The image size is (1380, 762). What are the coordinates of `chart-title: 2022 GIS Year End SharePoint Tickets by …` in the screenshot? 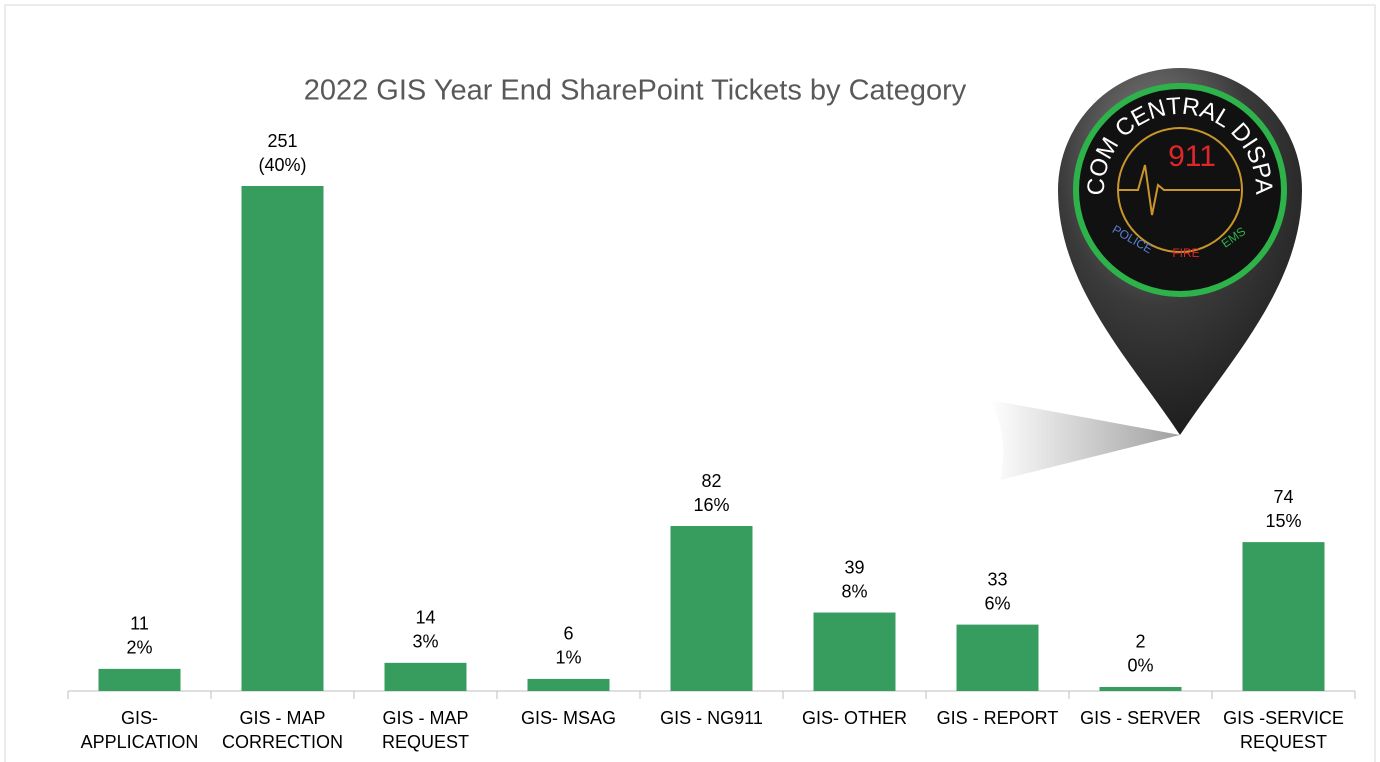 It's located at (635, 91).